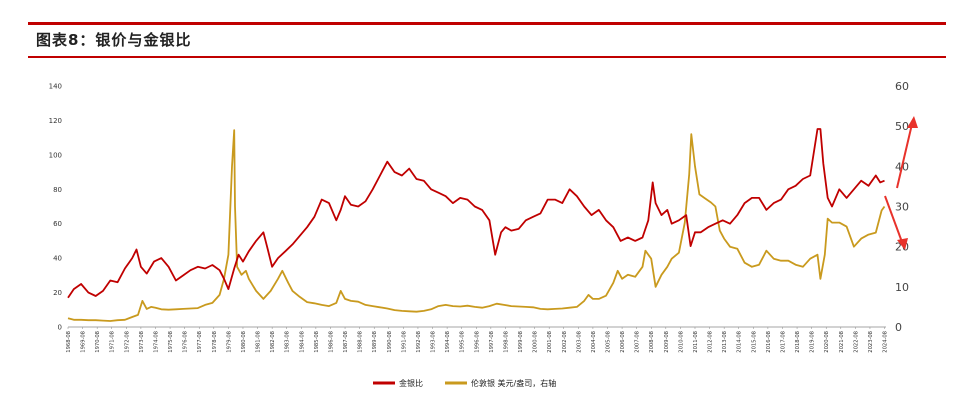  Describe the element at coordinates (550, 342) in the screenshot. I see `x-tick-label: 2001-08` at that location.